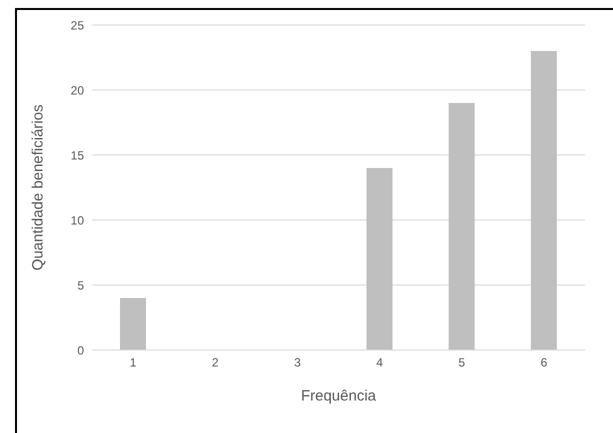 This screenshot has width=613, height=433. Describe the element at coordinates (298, 363) in the screenshot. I see `x-tick-label: 3` at that location.